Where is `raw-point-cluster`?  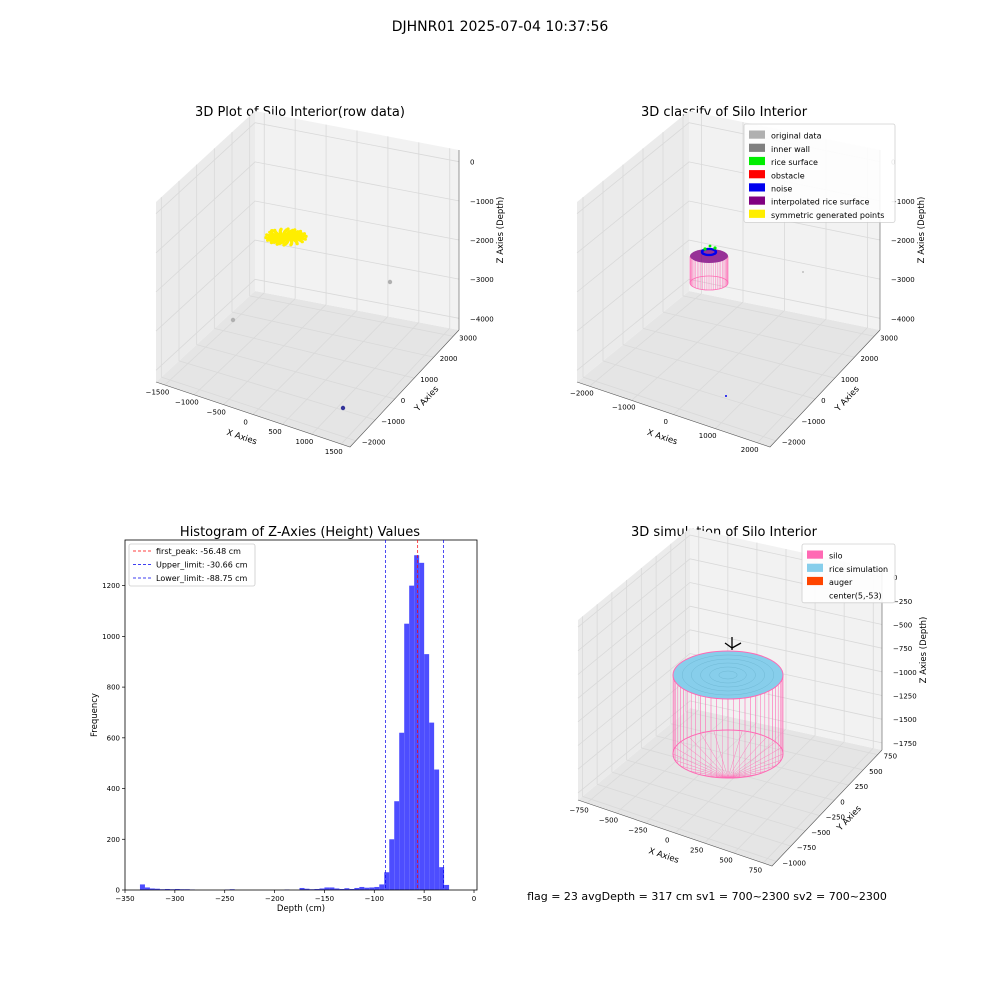
raw-point-cluster is located at coordinates (286, 237).